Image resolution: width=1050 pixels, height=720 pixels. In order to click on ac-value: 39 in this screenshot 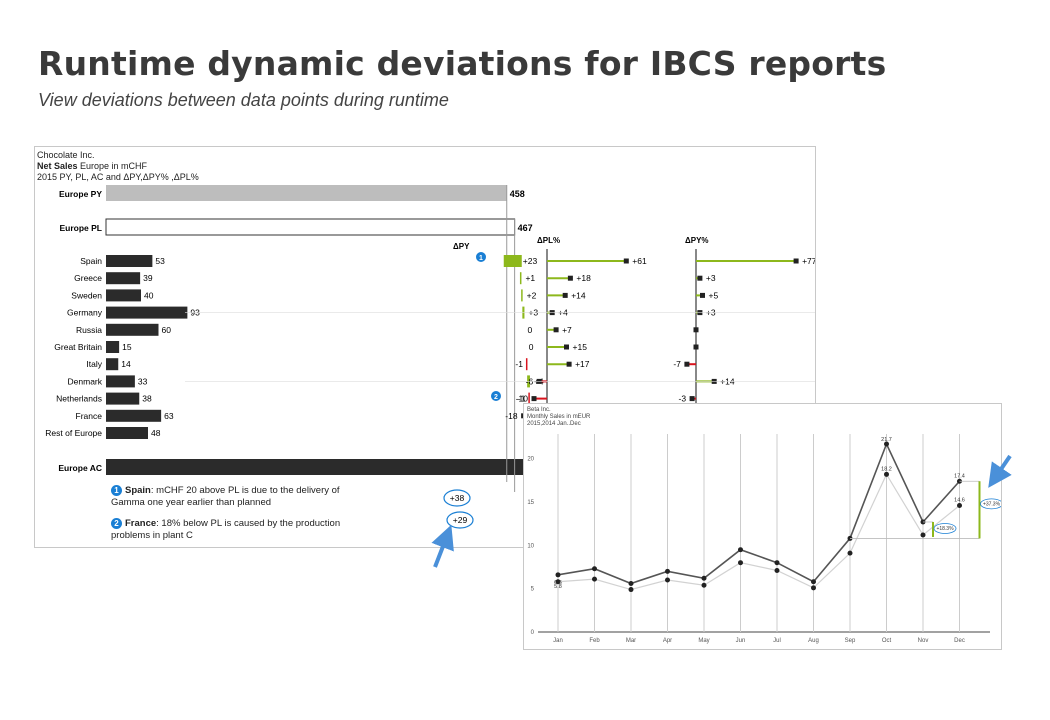, I will do `click(148, 278)`.